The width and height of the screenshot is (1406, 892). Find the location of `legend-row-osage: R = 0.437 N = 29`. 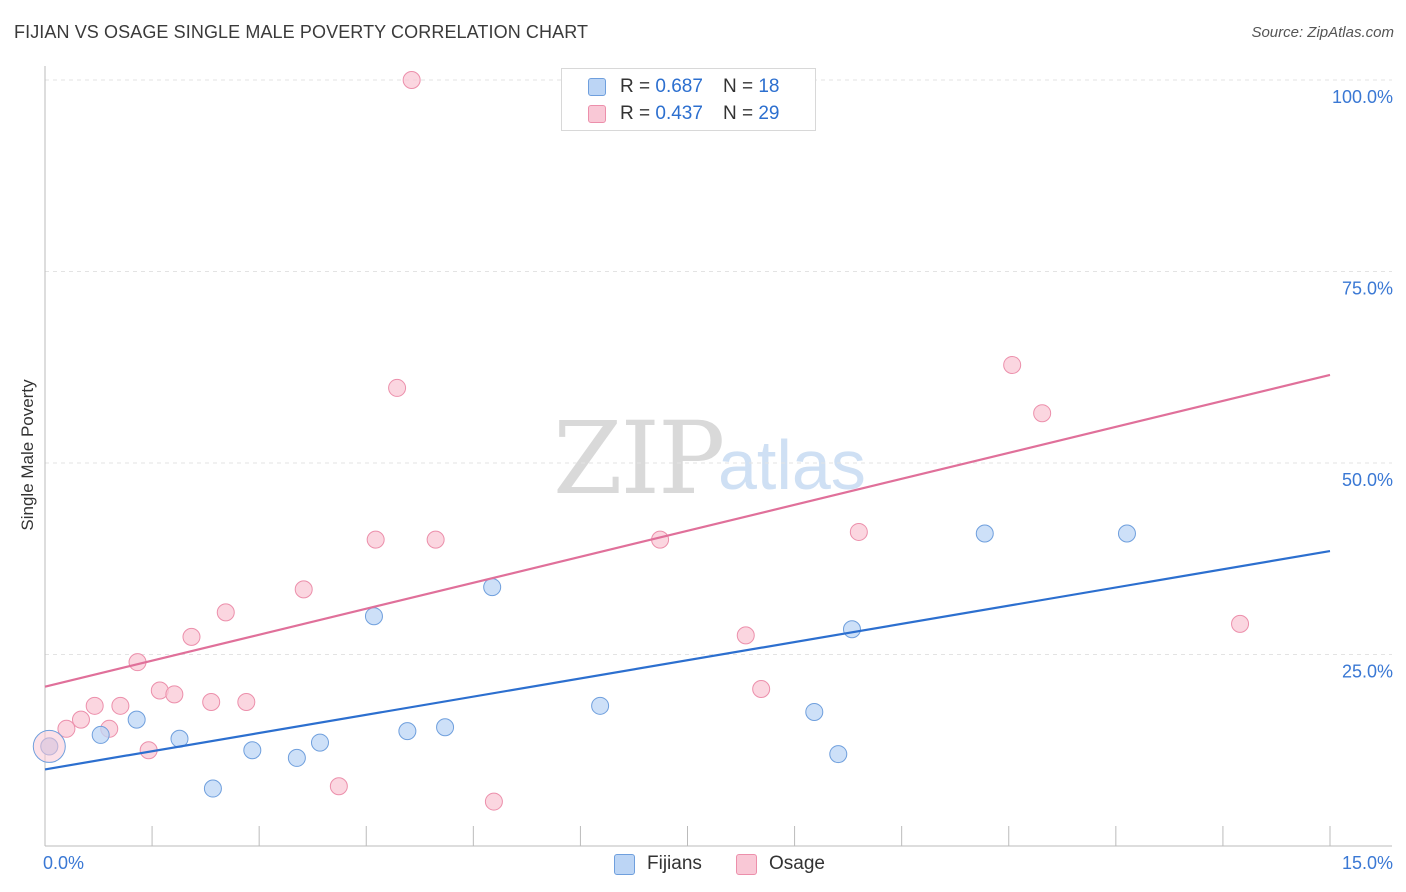

legend-row-osage: R = 0.437 N = 29 is located at coordinates (683, 114).